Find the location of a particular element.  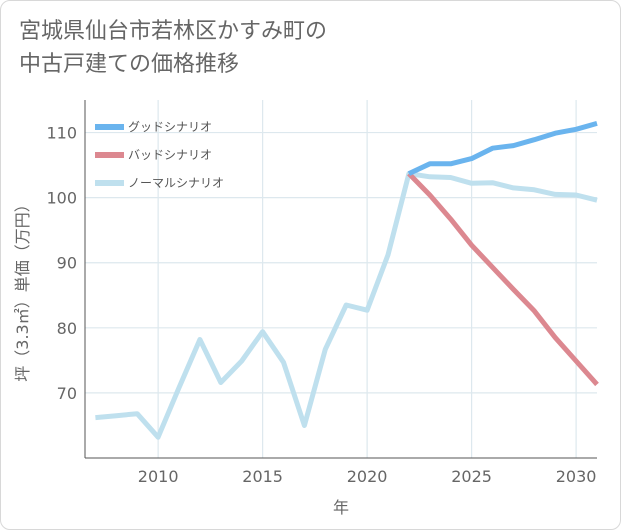

chart-title-line1: 宮城県仙台市若林区かすみ町の is located at coordinates (173, 31).